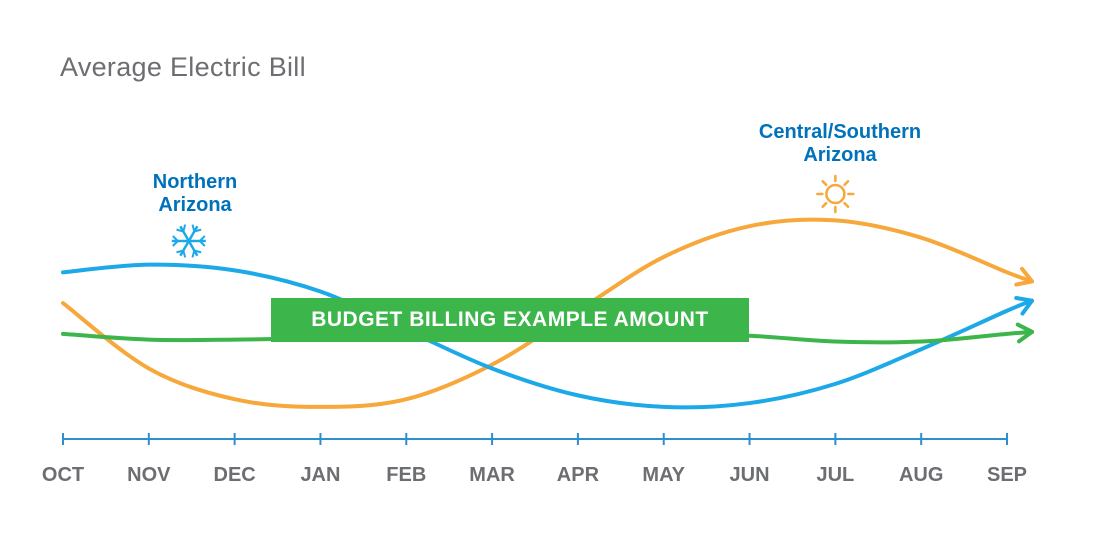 This screenshot has width=1094, height=538. I want to click on central-southern-arizona-label: Central/Southern Arizona, so click(840, 143).